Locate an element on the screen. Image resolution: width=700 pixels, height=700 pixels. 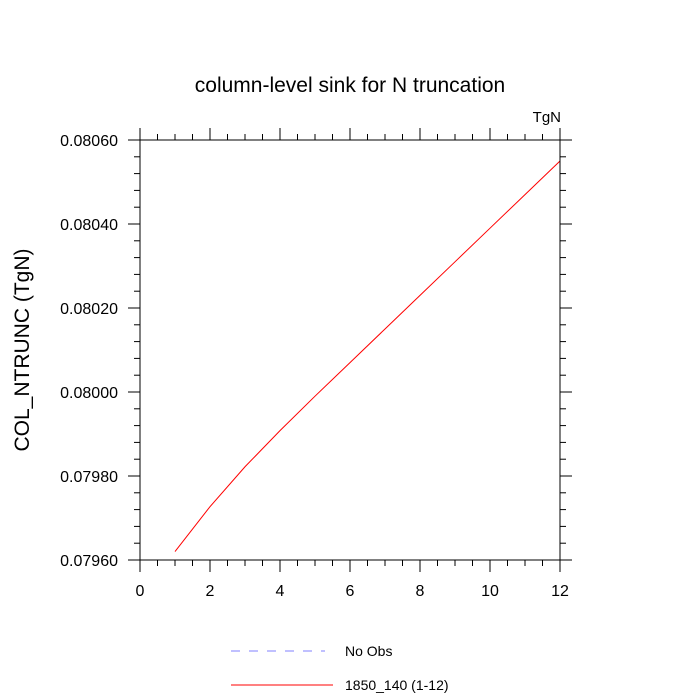
legend: No Obs 1850_140 (1-12) is located at coordinates (340, 668).